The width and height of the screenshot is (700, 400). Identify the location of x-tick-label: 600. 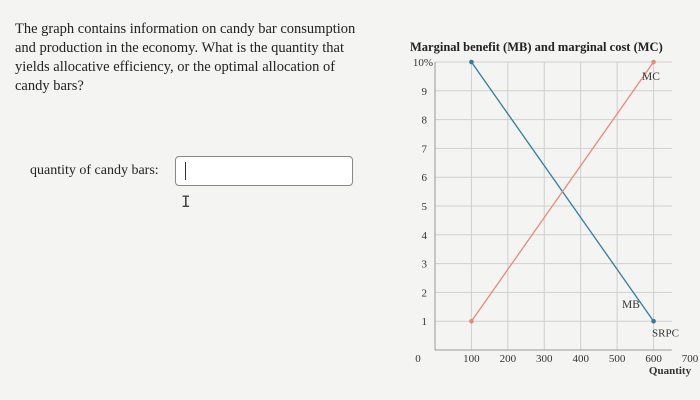
(653, 359).